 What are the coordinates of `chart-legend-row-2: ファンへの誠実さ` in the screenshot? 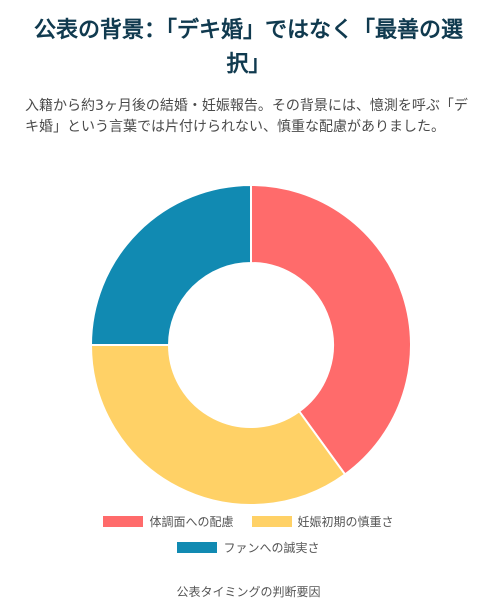 It's located at (248, 547).